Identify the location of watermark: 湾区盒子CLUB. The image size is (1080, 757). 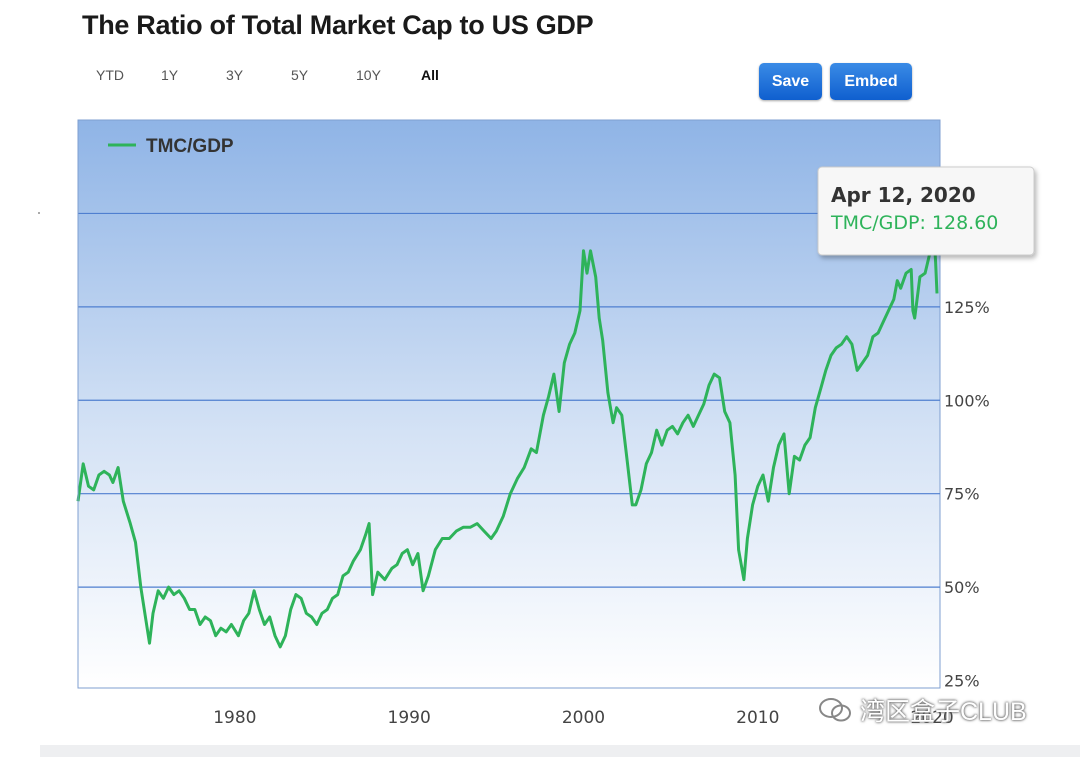
(922, 710).